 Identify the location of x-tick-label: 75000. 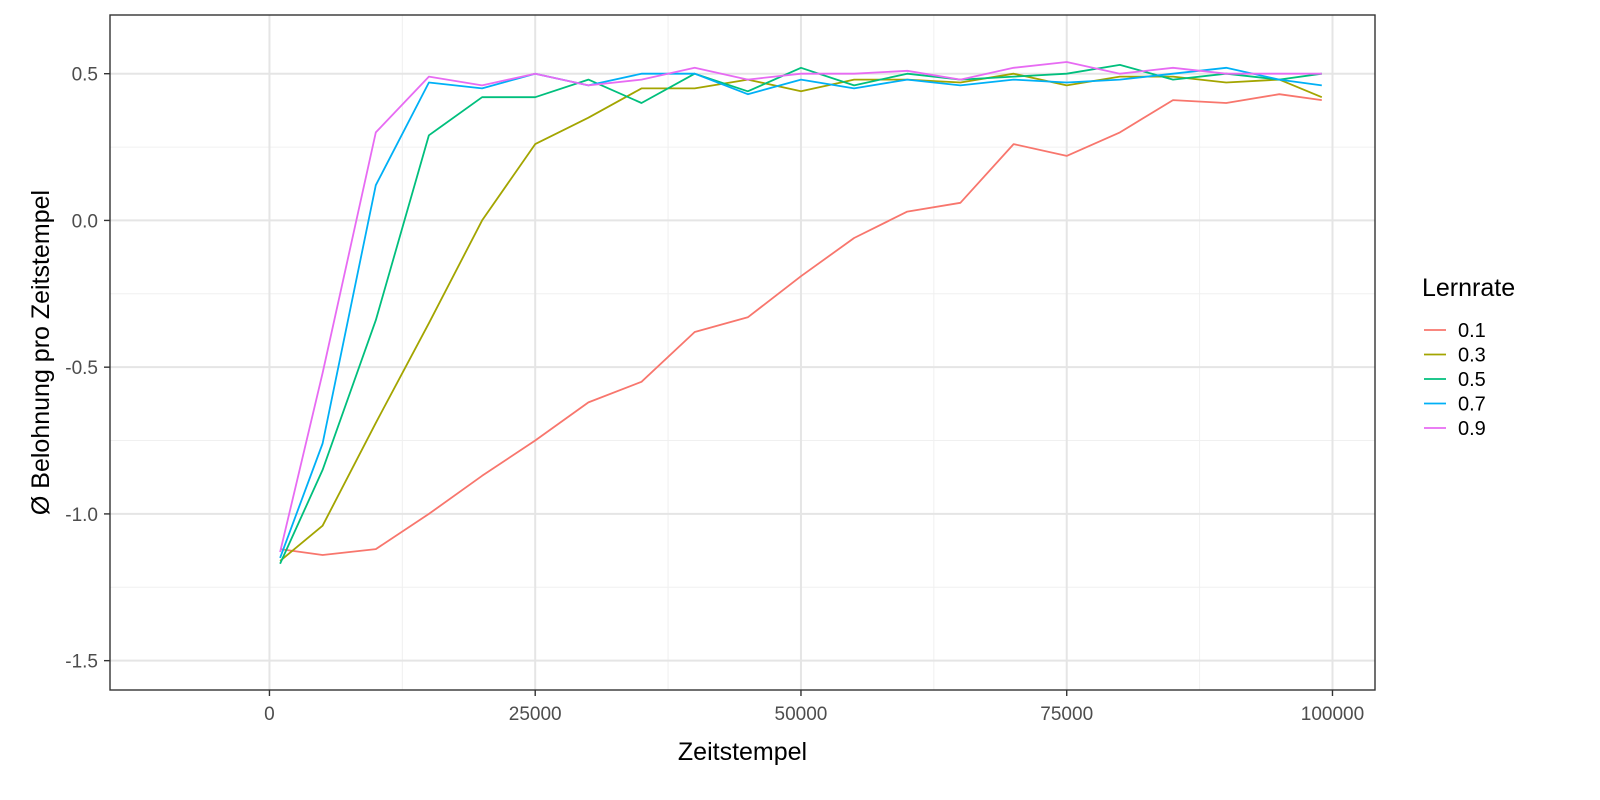
(1066, 714).